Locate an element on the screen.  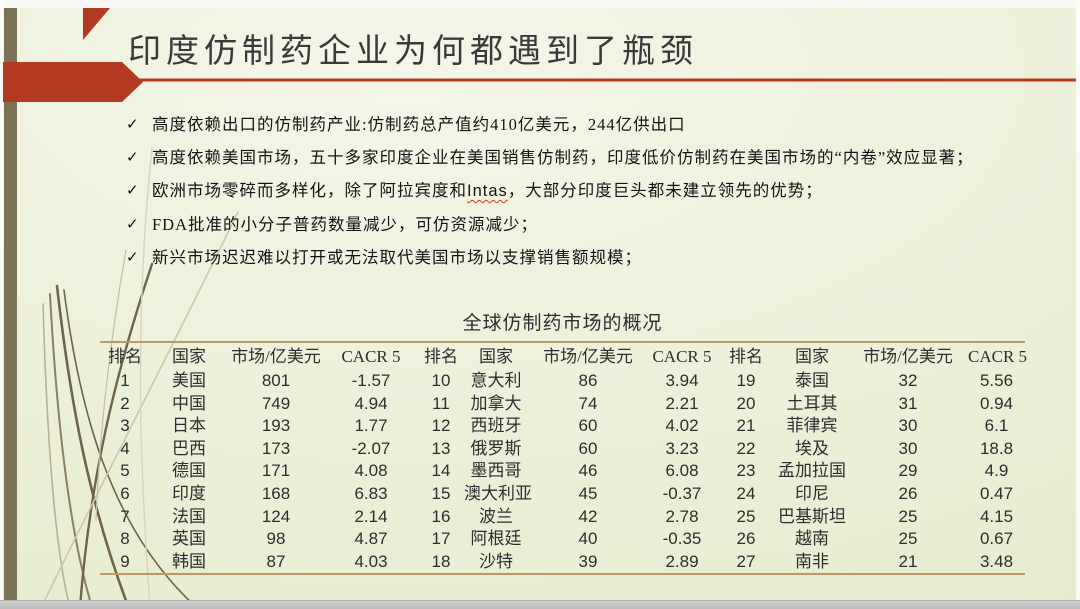
table-cell: 193 is located at coordinates (276, 426).